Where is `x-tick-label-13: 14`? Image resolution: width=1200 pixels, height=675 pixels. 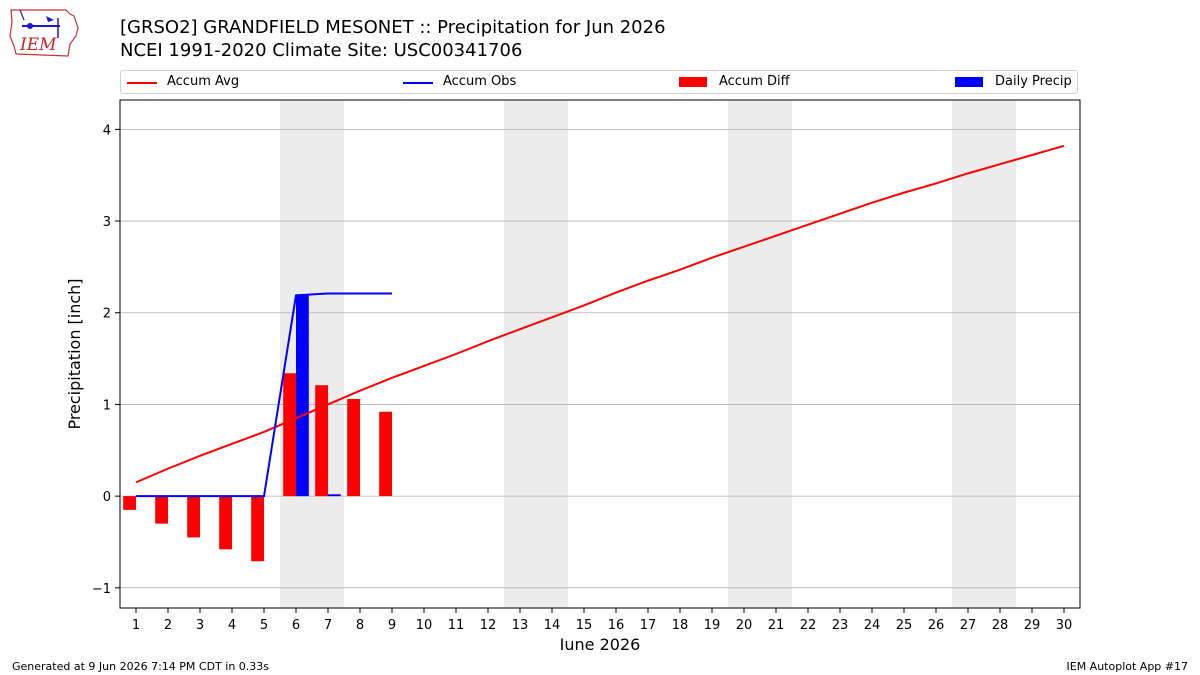 x-tick-label-13: 14 is located at coordinates (552, 625).